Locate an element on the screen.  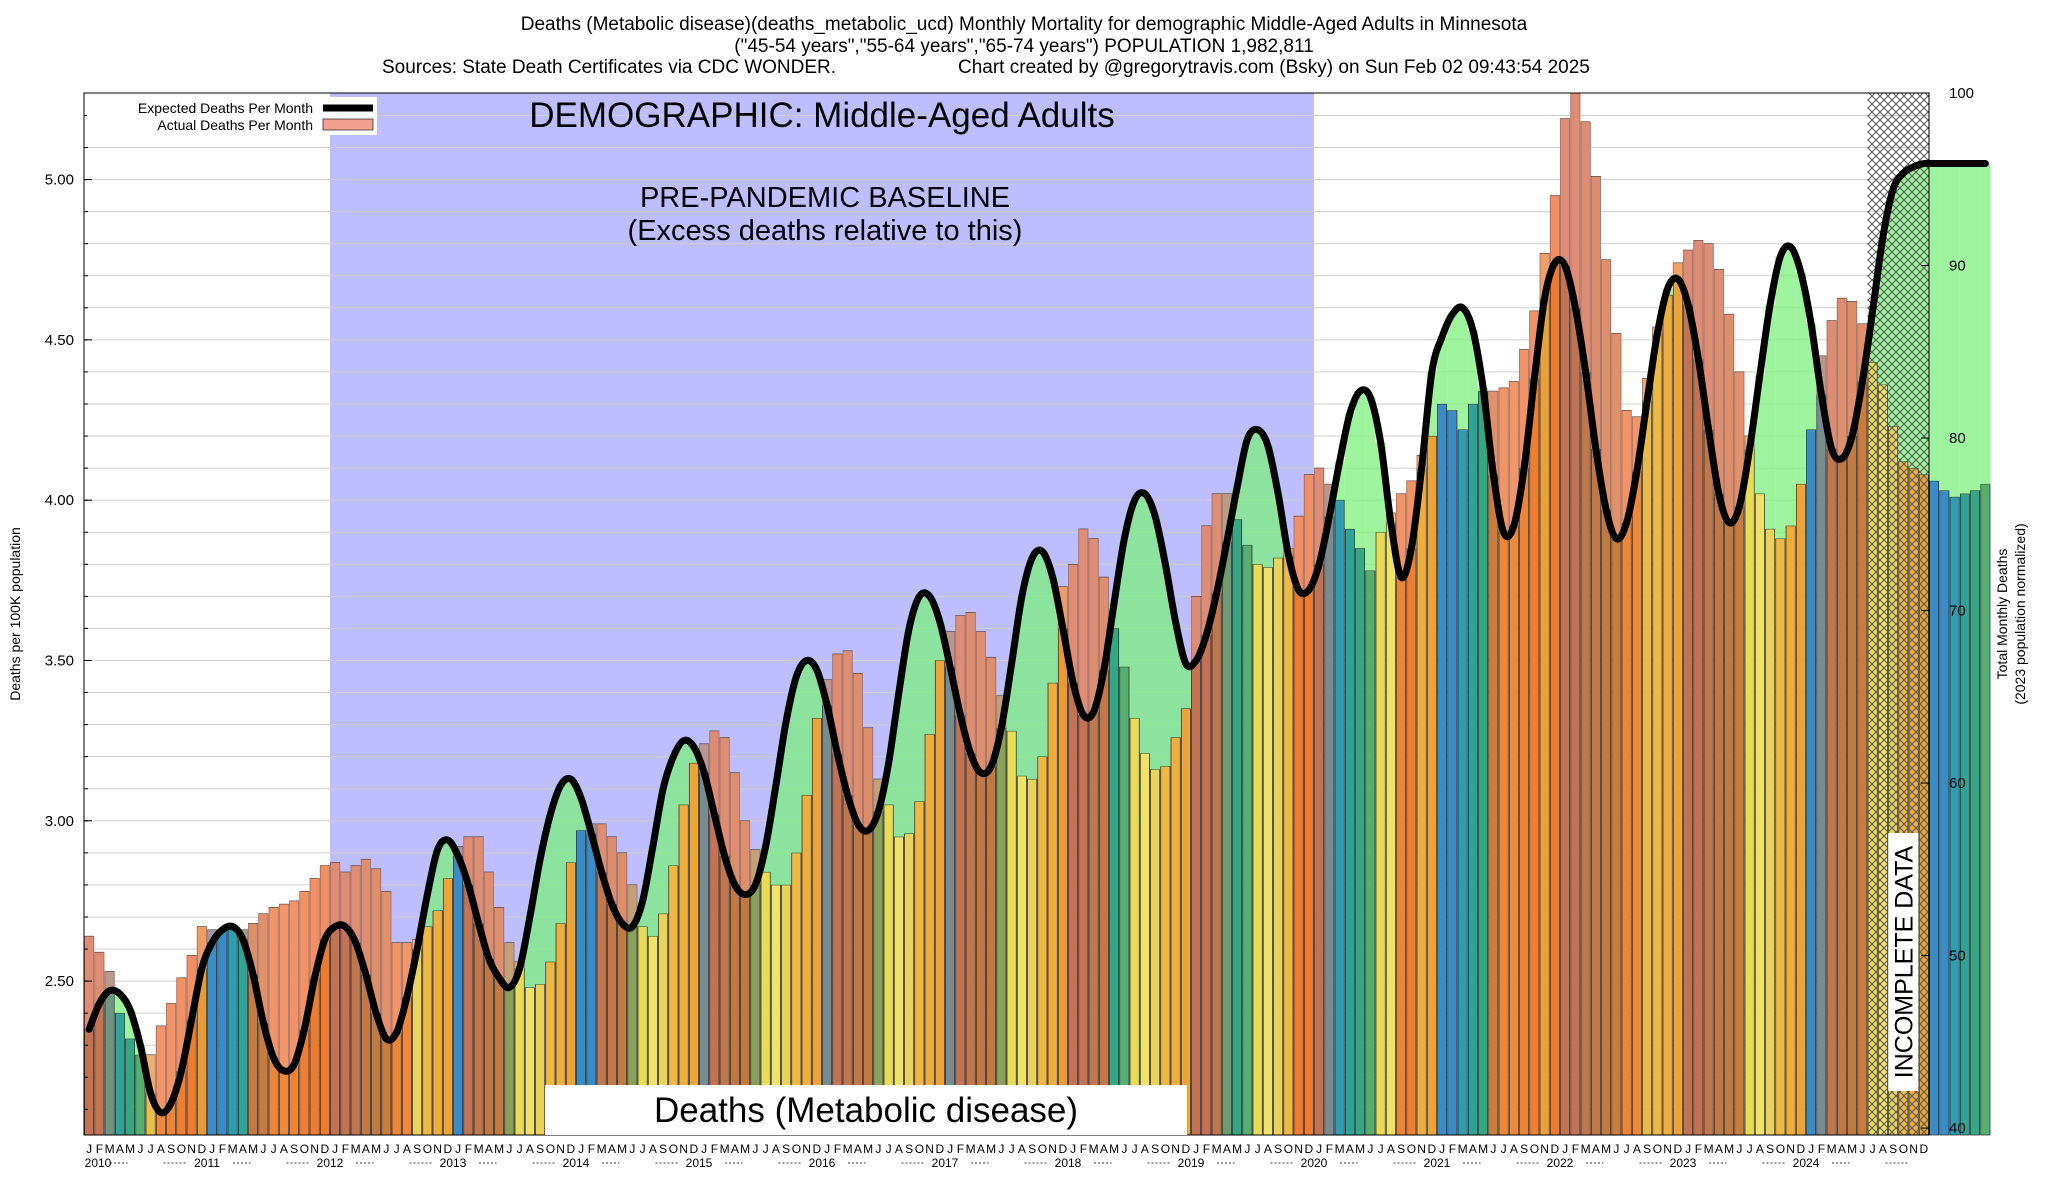
x-year-label: 2019 is located at coordinates (1191, 1163).